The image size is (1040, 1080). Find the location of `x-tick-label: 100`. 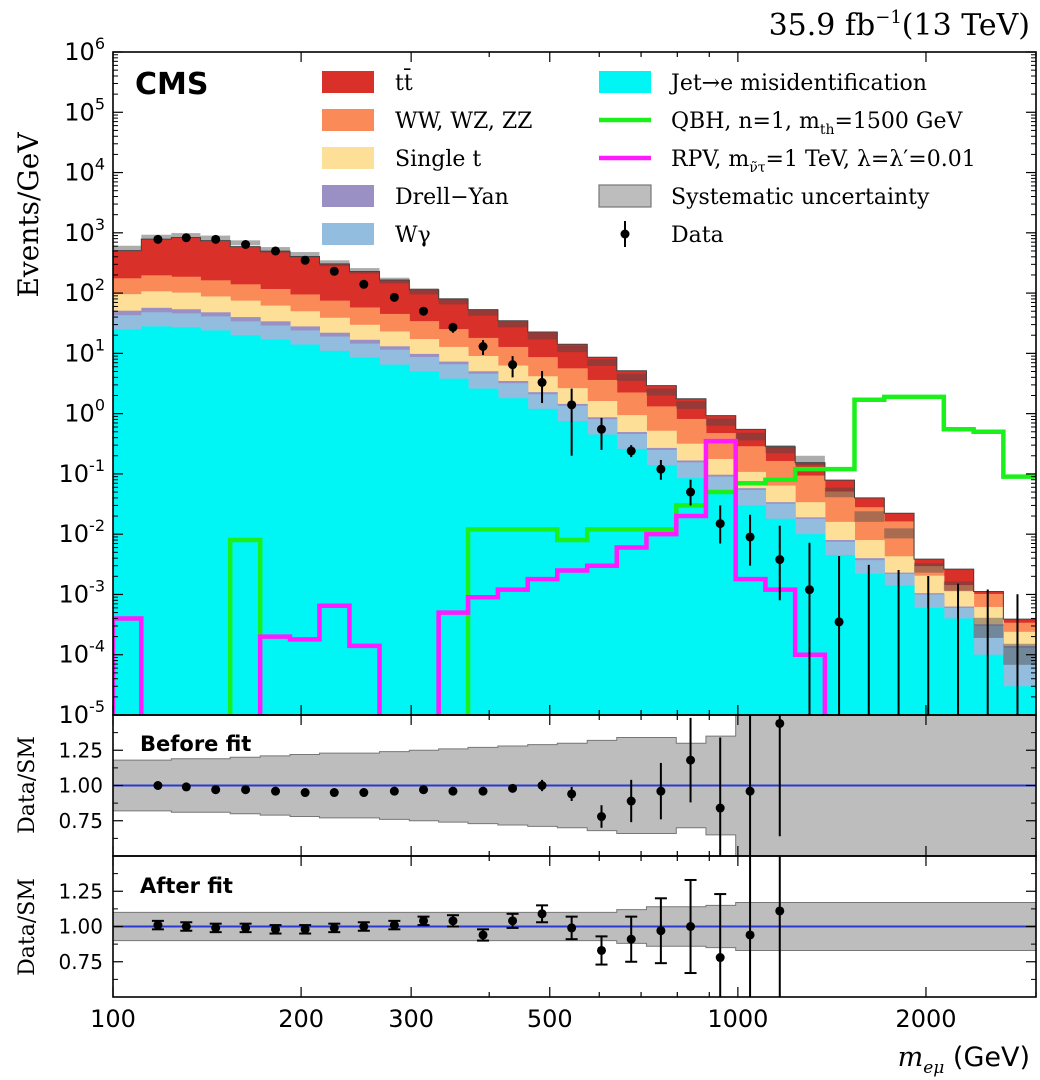

x-tick-label: 100 is located at coordinates (113, 1019).